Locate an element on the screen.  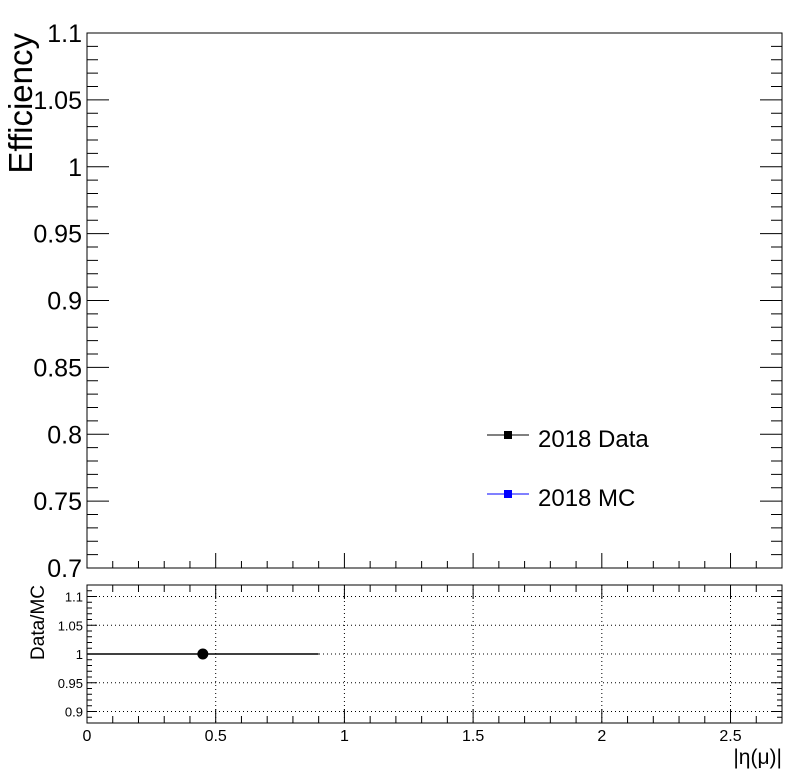
legend-label-data: 2018 Data is located at coordinates (593, 439).